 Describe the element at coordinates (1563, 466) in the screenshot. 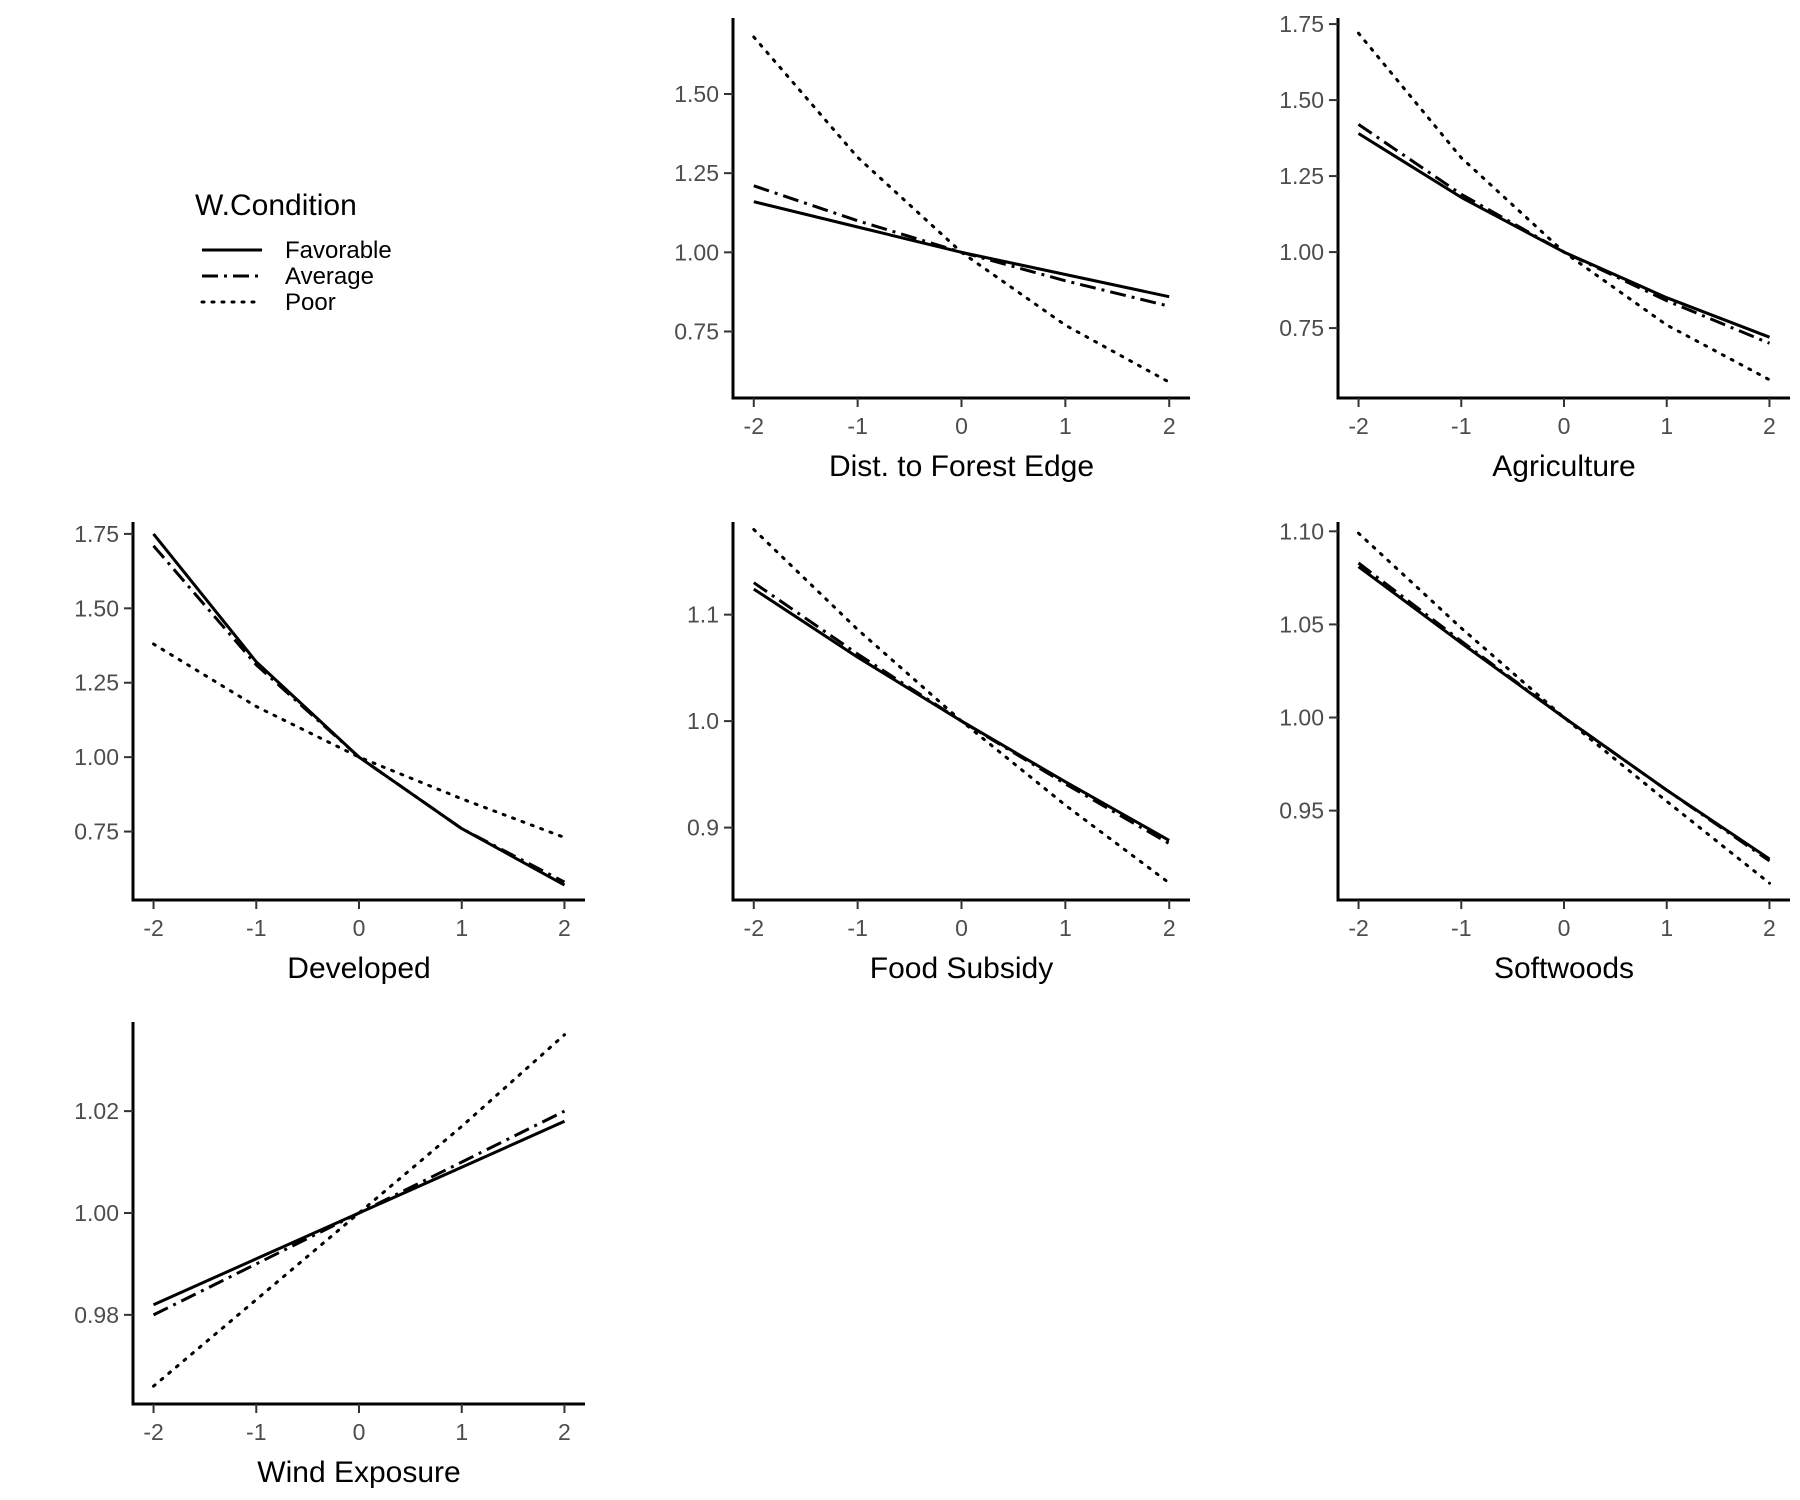

I see `x-axis-title: Agriculture` at that location.